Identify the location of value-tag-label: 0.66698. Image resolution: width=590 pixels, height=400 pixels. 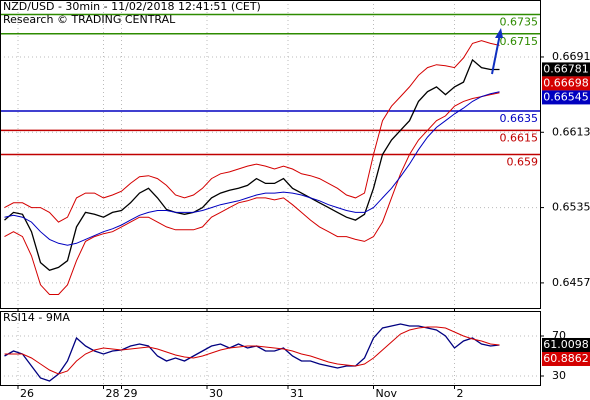
(566, 82).